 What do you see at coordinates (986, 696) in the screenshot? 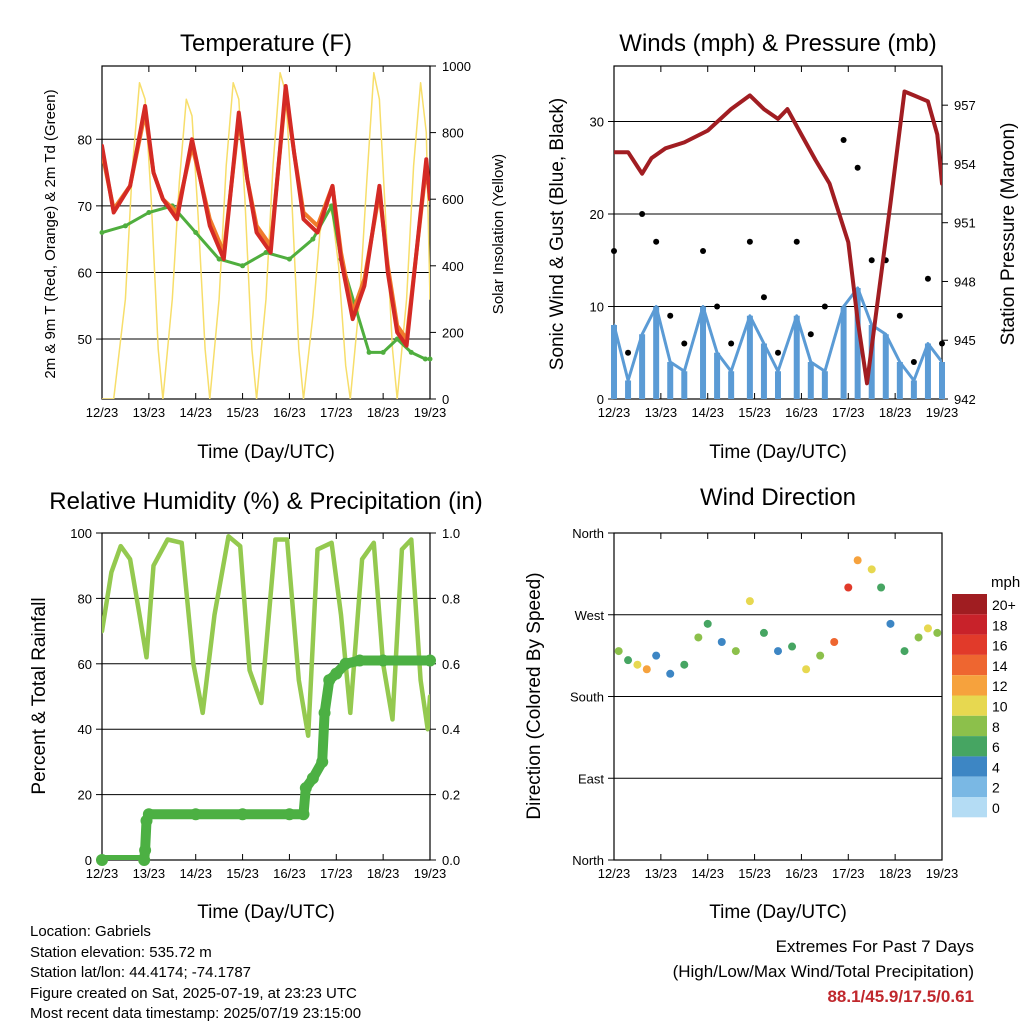
I see `speed-legend: mph 20+ 18 16 14 12 10 8 6 4 2 0` at bounding box center [986, 696].